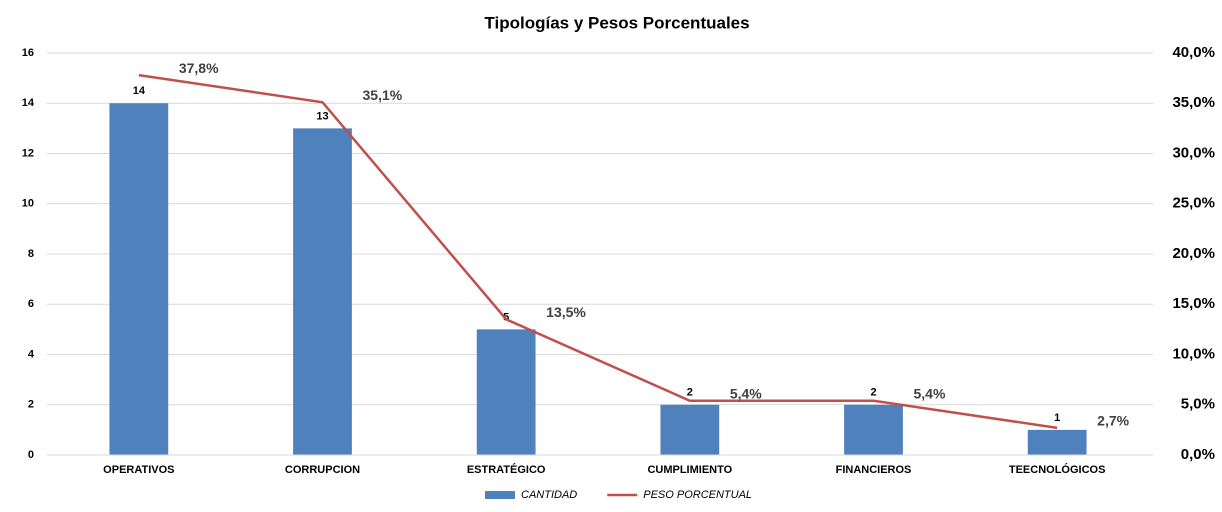  I want to click on y-tick-label: 4, so click(31, 354).